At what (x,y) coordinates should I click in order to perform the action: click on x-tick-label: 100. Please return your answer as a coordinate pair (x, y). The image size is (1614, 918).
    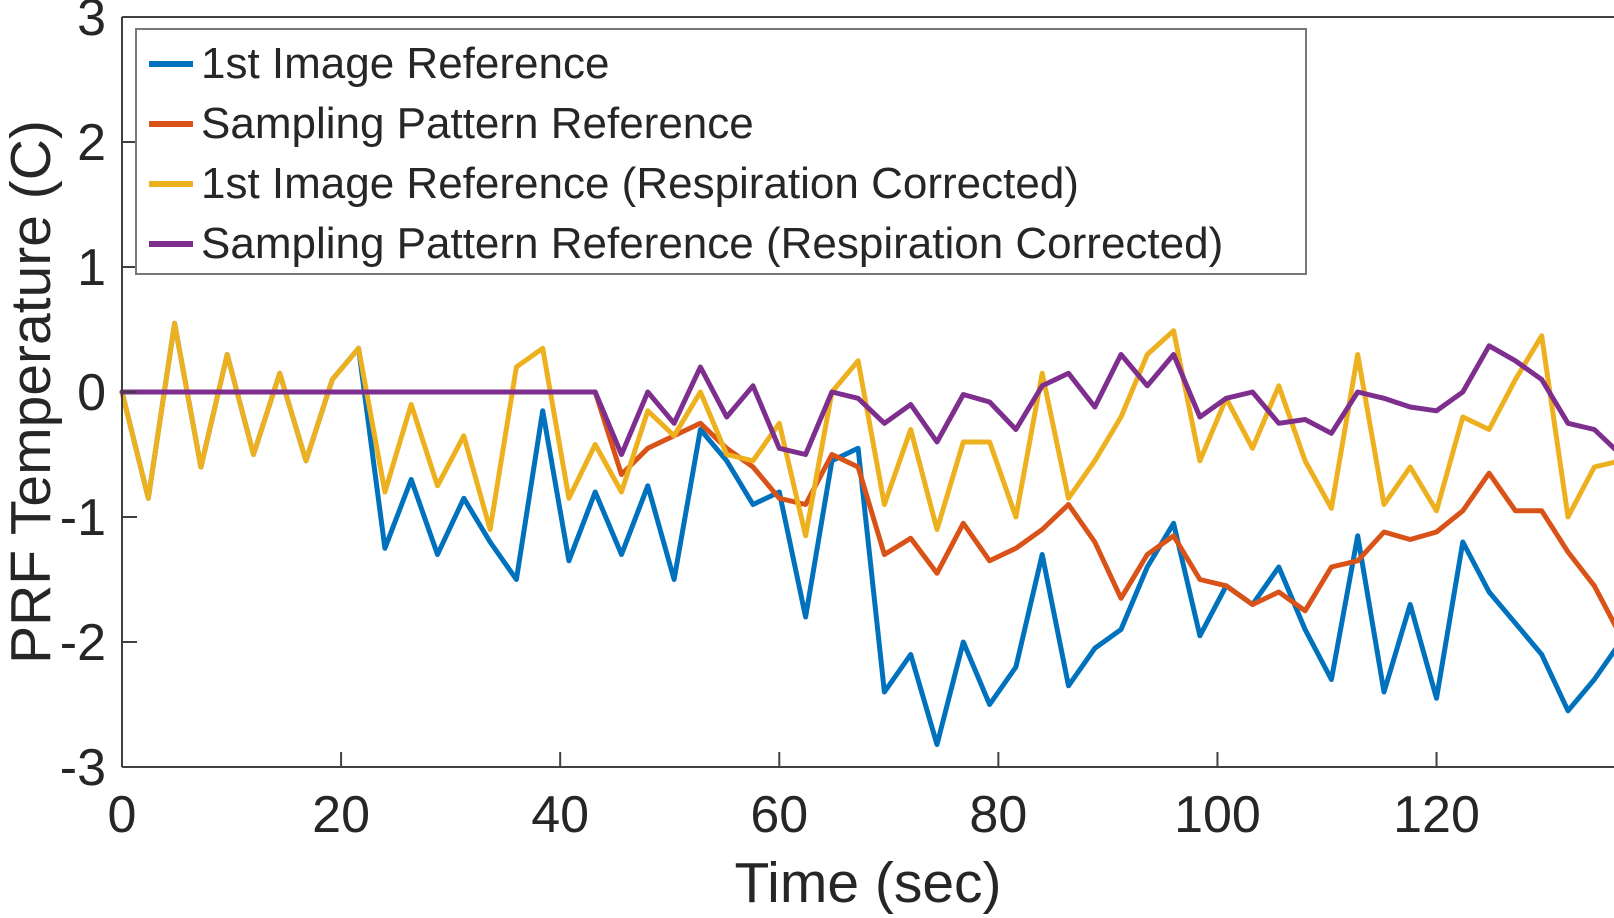
    Looking at the image, I should click on (1217, 815).